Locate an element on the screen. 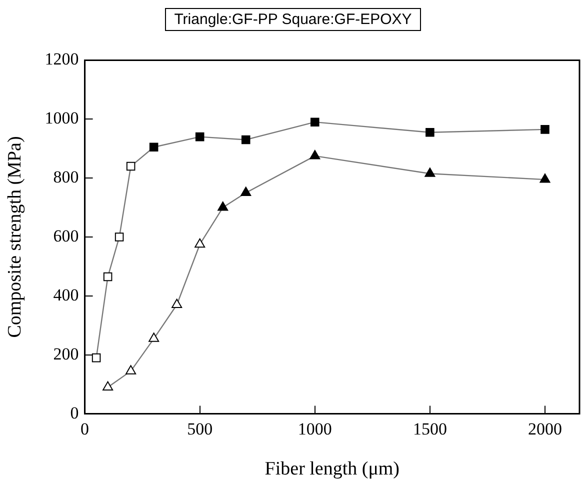  y-tick-label: 800 is located at coordinates (66, 177).